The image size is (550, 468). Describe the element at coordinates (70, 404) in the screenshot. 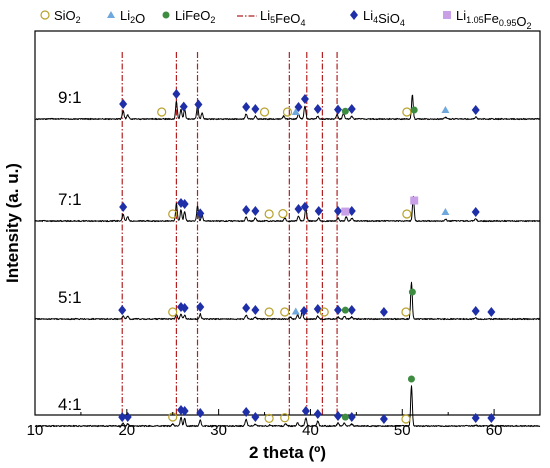

I see `ratio-label-4-1: 4:1` at that location.